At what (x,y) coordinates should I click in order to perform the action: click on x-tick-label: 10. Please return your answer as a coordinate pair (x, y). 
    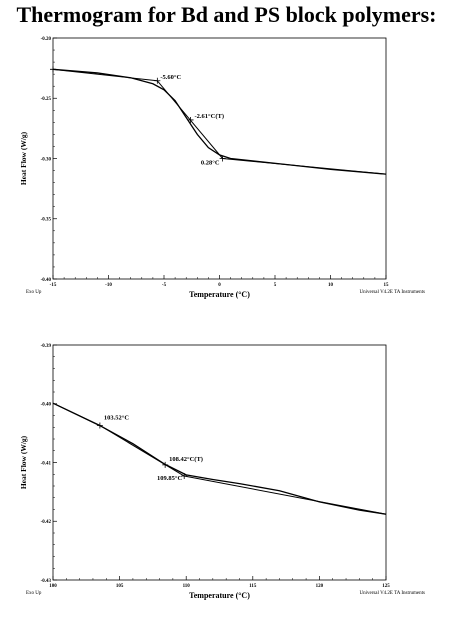
    Looking at the image, I should click on (331, 285).